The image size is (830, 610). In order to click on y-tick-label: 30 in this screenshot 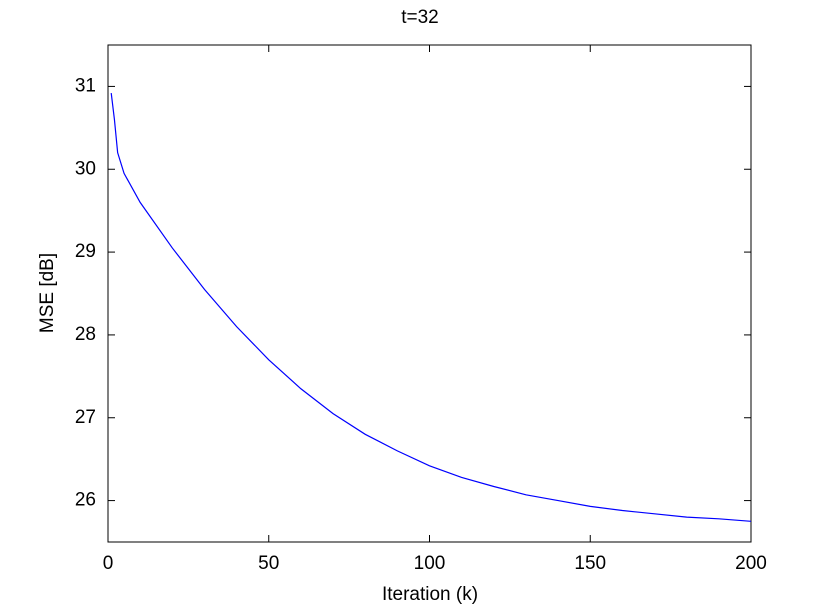, I will do `click(85, 168)`.